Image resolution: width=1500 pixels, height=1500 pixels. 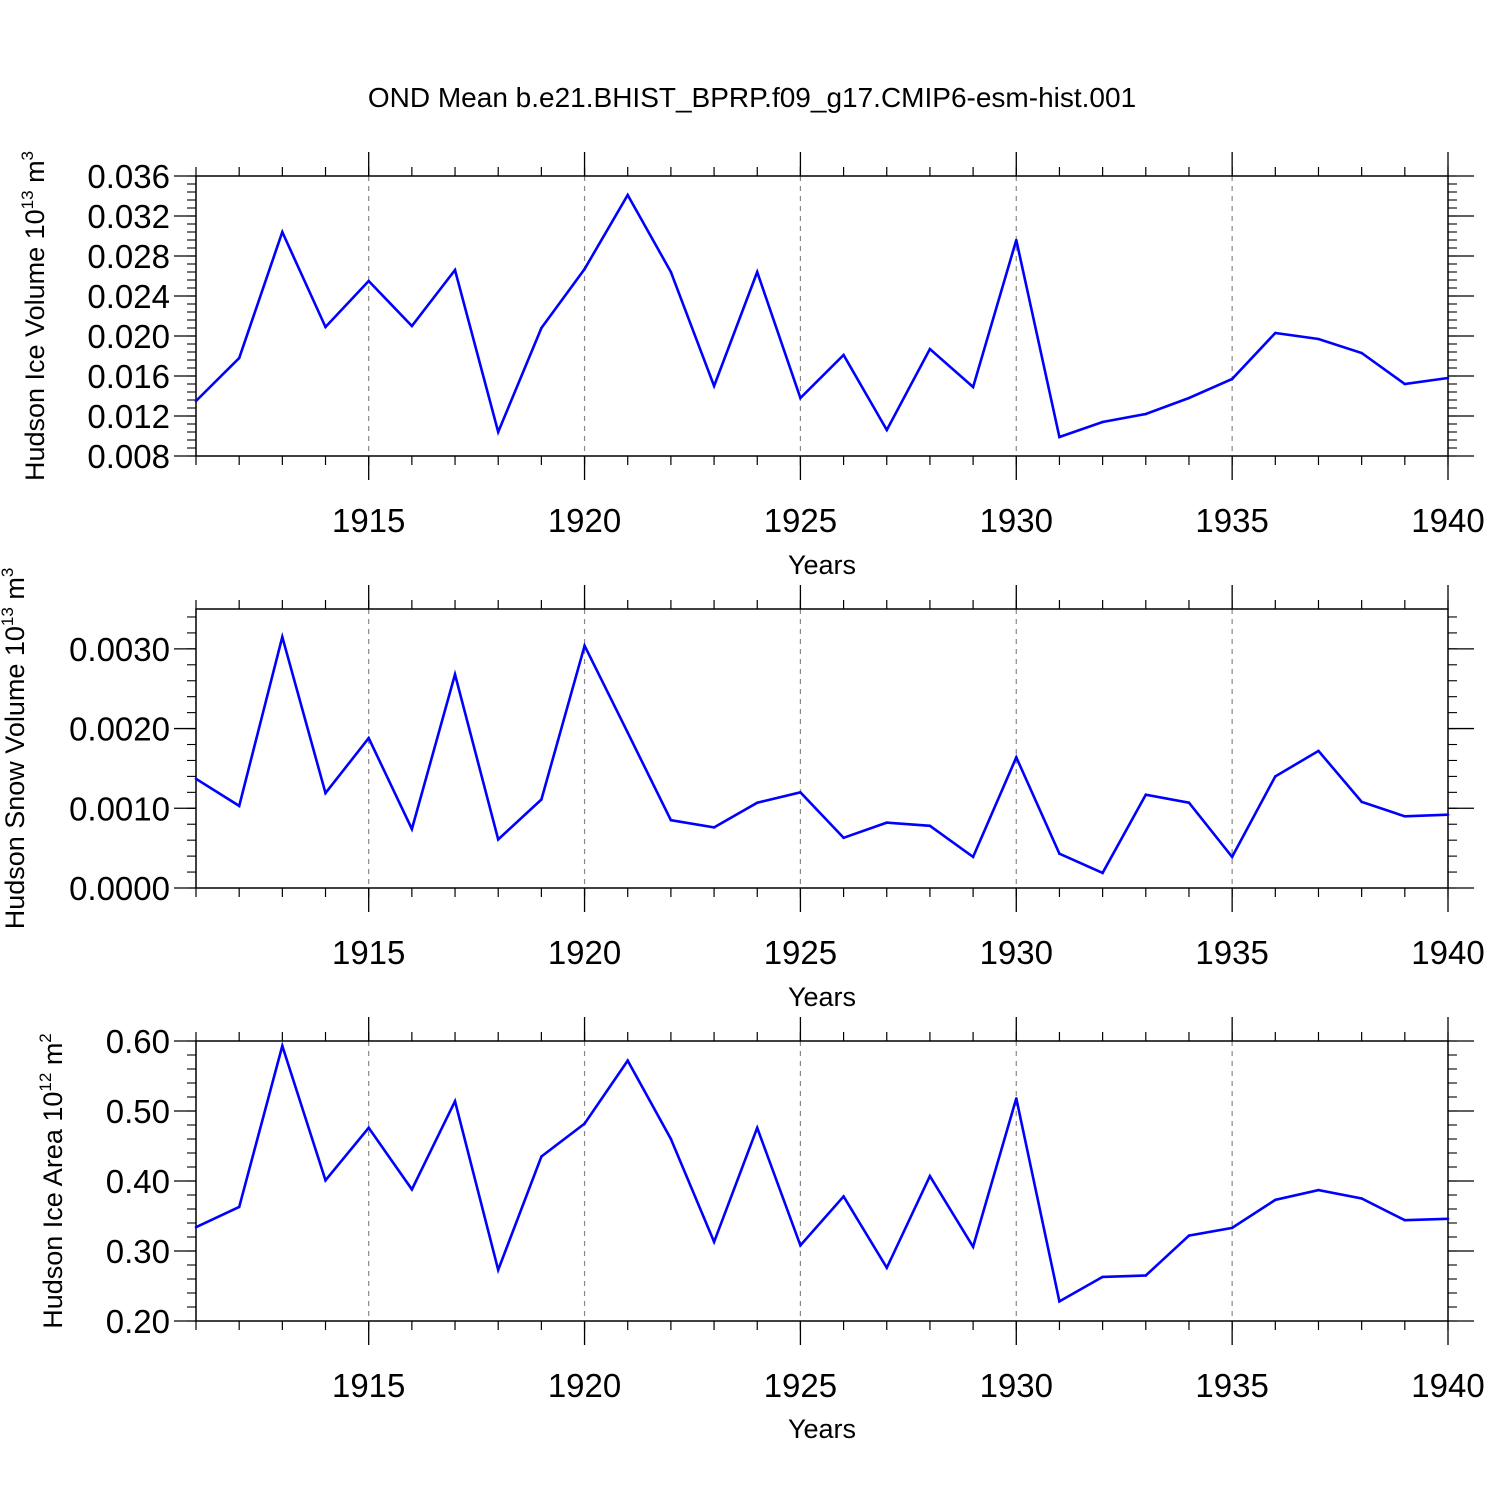 What do you see at coordinates (800, 952) in the screenshot?
I see `x-tick-label: 1925` at bounding box center [800, 952].